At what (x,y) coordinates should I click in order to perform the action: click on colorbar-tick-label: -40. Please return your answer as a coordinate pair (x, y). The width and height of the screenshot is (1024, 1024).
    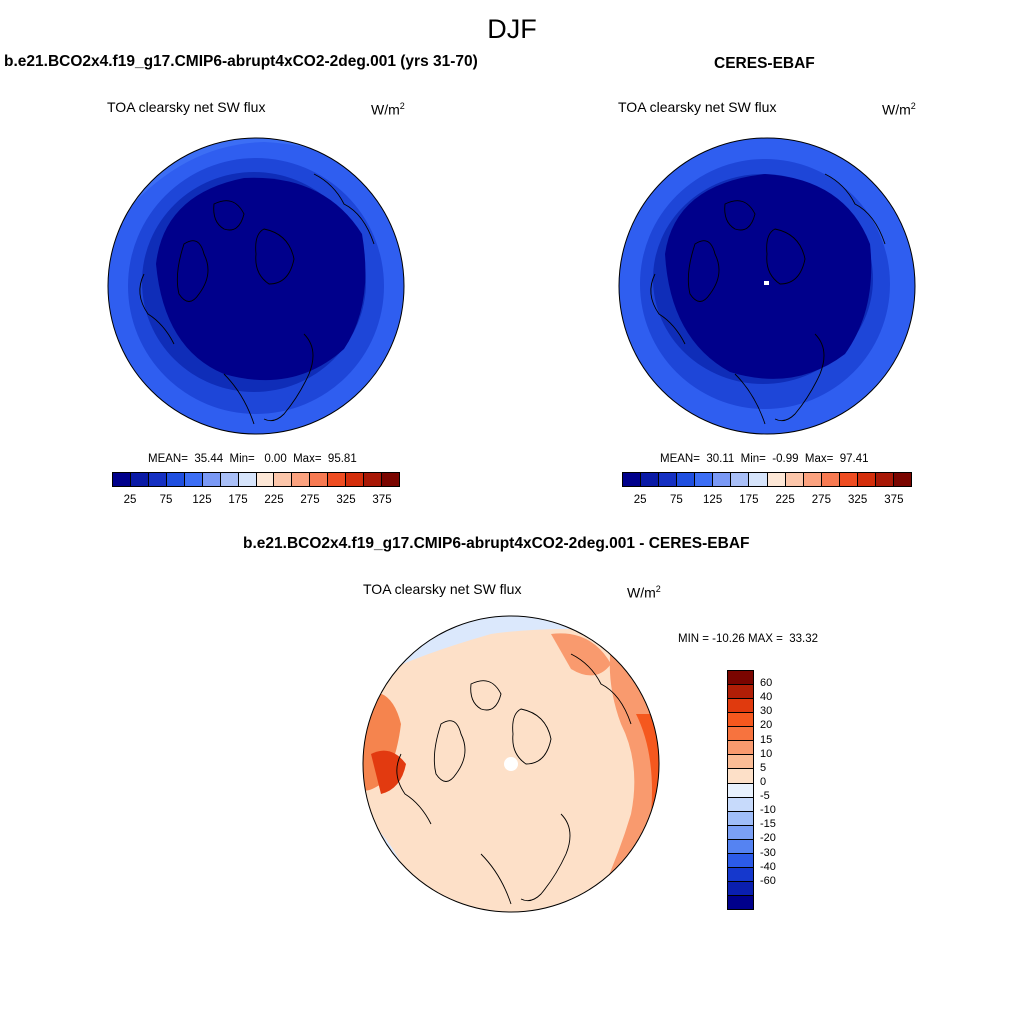
    Looking at the image, I should click on (768, 866).